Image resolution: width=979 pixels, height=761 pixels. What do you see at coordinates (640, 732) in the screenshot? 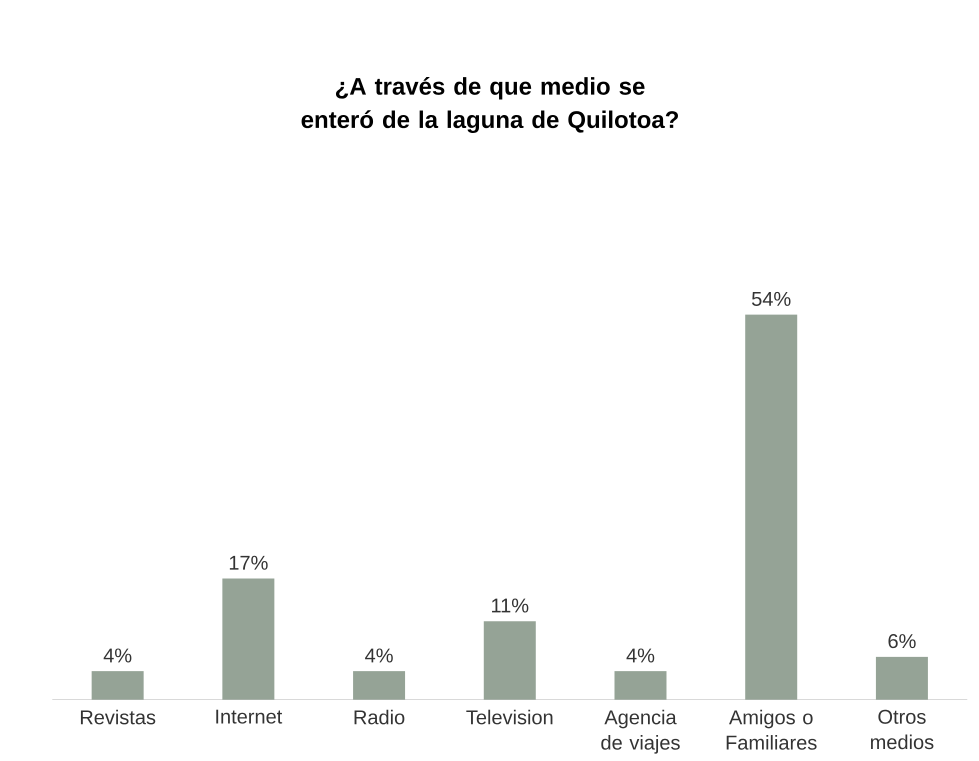
I see `x-tick-label: Agencia de viajes` at bounding box center [640, 732].